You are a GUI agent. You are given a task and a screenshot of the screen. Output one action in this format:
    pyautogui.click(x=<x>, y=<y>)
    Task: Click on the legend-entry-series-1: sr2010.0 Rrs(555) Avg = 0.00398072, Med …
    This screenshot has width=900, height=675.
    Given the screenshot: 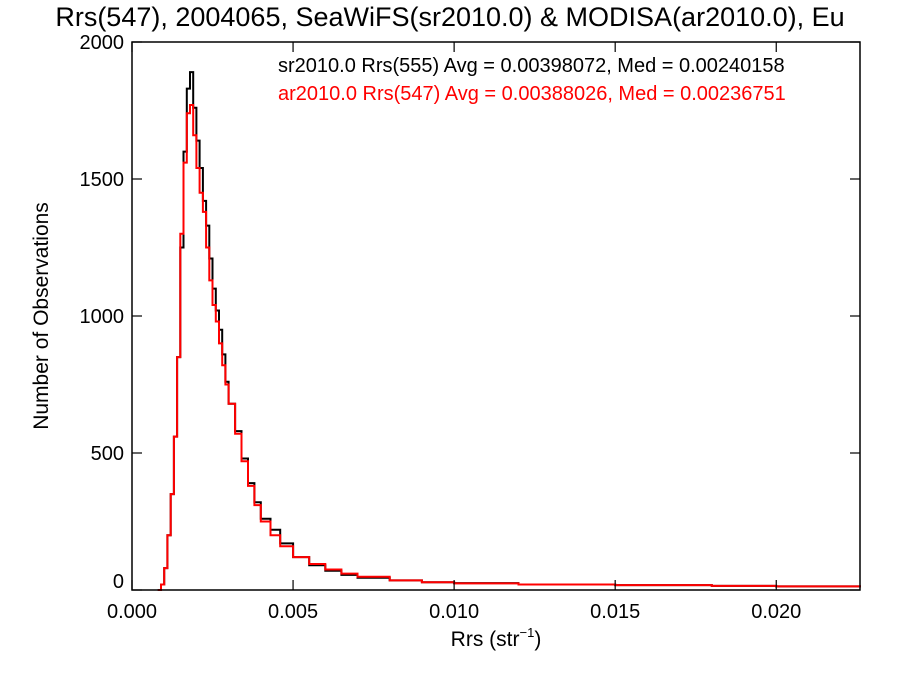 What is the action you would take?
    pyautogui.click(x=531, y=66)
    